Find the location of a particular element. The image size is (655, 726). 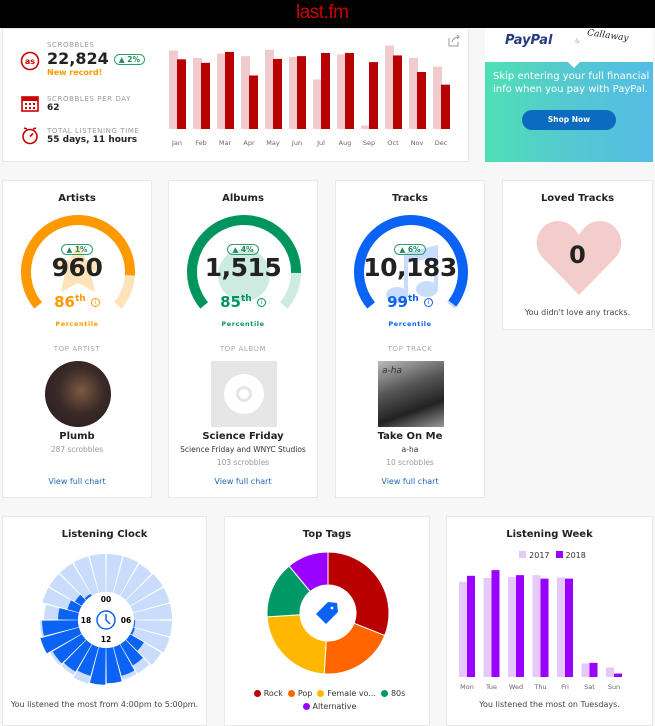

month-bar-oct-previous is located at coordinates (389, 87).